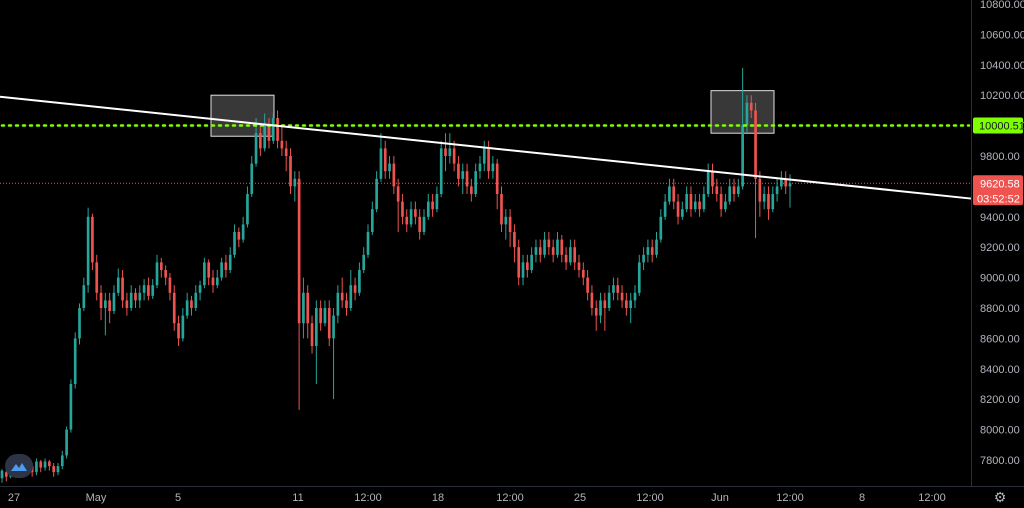  Describe the element at coordinates (1002, 66) in the screenshot. I see `price-tick-2: 10400.00` at that location.